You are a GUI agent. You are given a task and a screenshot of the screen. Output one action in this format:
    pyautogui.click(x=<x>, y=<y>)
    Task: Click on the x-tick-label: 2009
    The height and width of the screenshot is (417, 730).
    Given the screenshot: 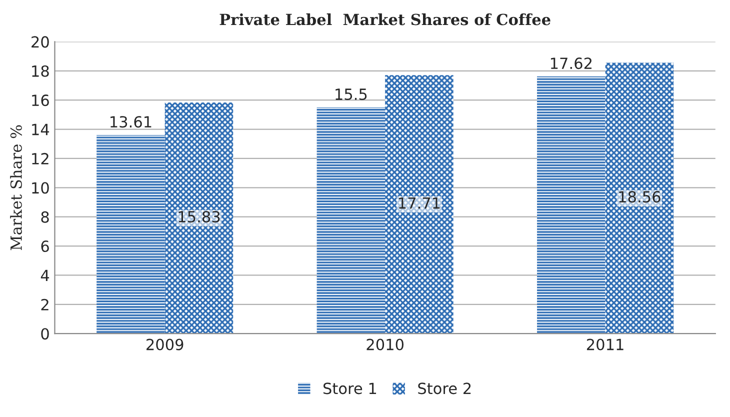 What is the action you would take?
    pyautogui.click(x=165, y=344)
    